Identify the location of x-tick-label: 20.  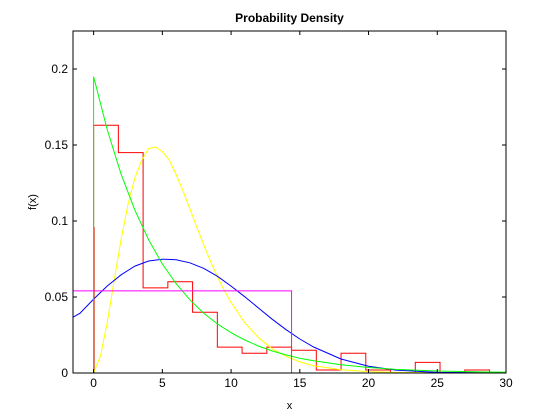
(369, 383).